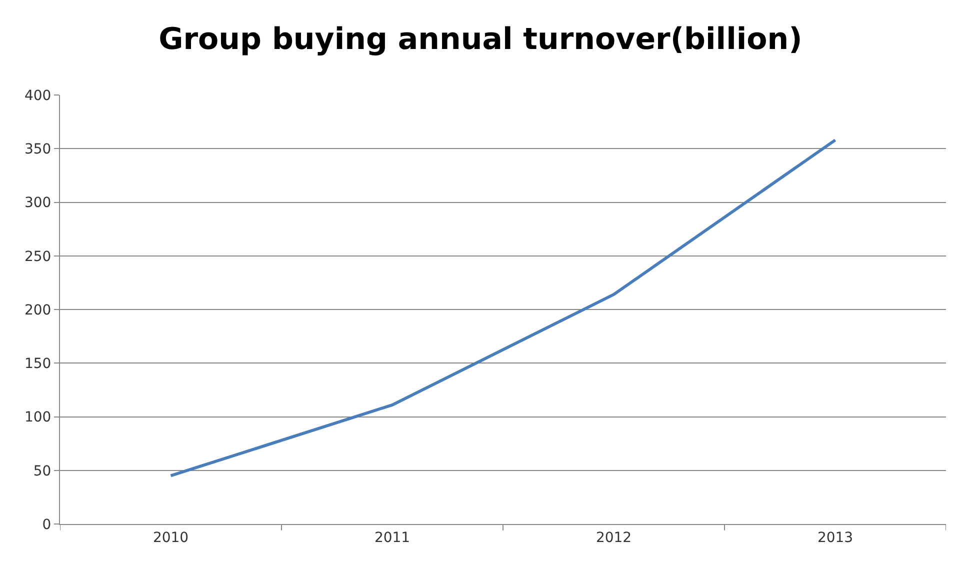 The image size is (961, 564). Describe the element at coordinates (392, 538) in the screenshot. I see `x-tick-label: 2011` at that location.